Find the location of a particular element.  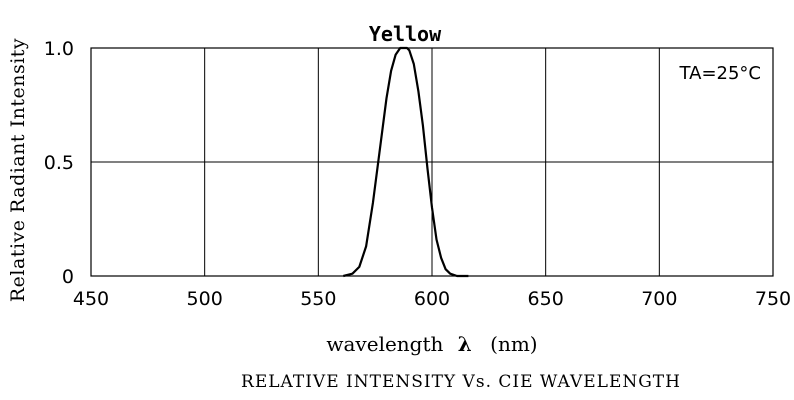

x-axis-label-text: wavelength is located at coordinates (384, 344).